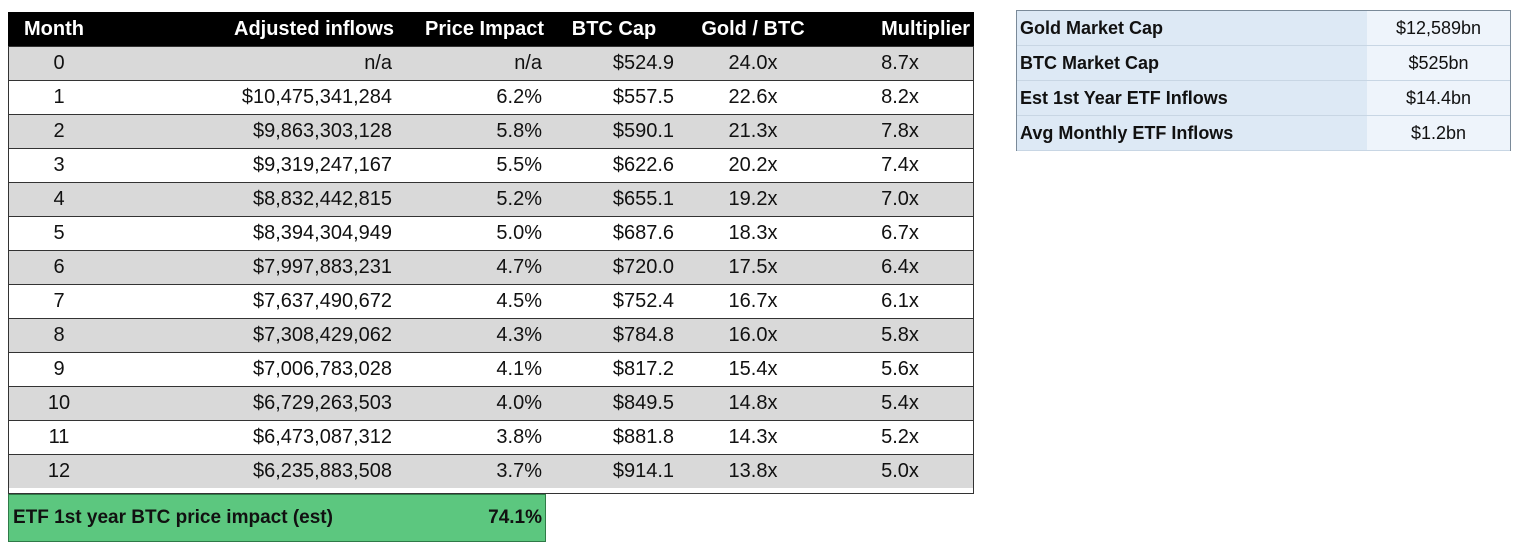  What do you see at coordinates (753, 164) in the screenshot?
I see `table-cell: 20.2x` at bounding box center [753, 164].